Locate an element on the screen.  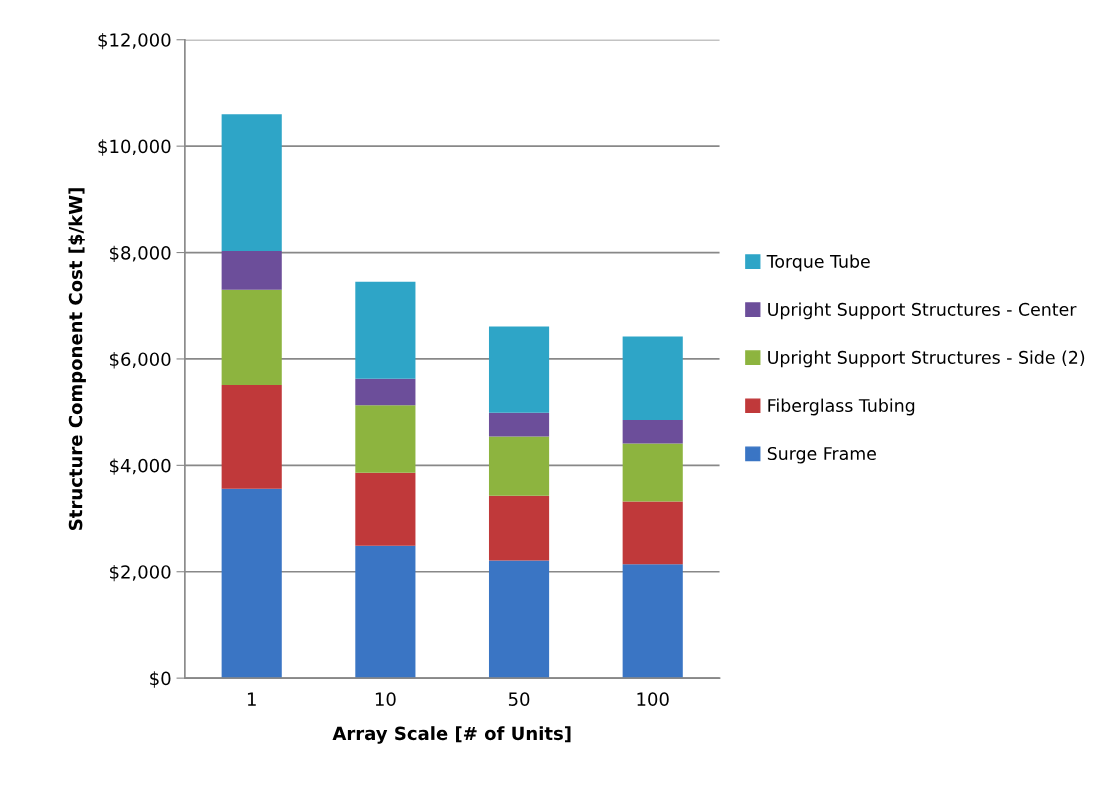
legend-label: Surge Frame is located at coordinates (821, 455).